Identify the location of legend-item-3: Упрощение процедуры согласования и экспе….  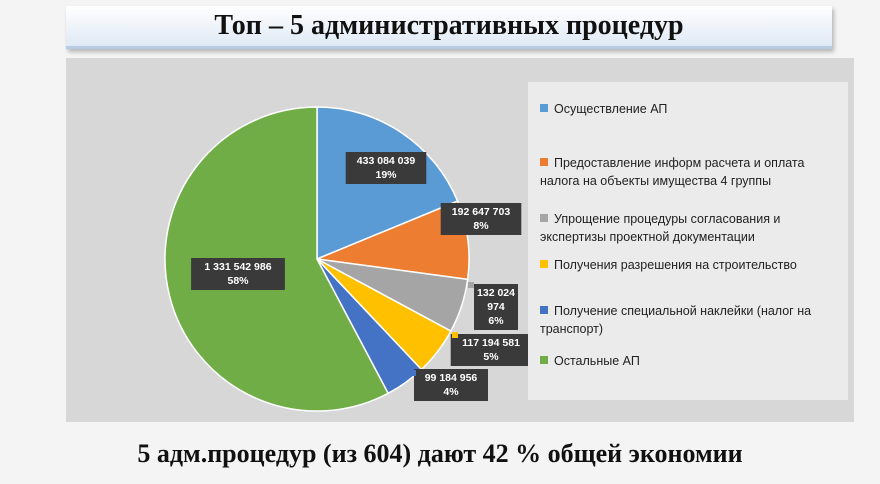
(688, 228).